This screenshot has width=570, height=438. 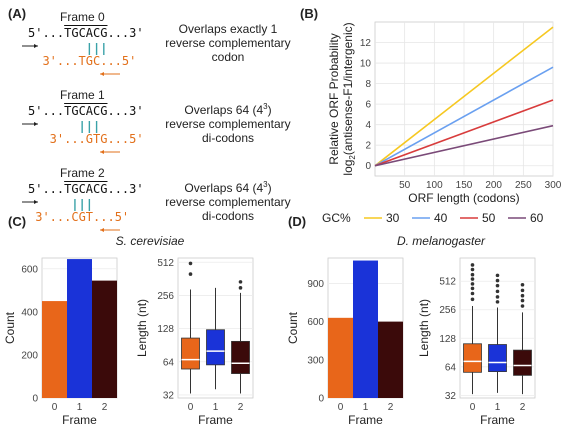 What do you see at coordinates (309, 13) in the screenshot?
I see `panel-b-label: (B)` at bounding box center [309, 13].